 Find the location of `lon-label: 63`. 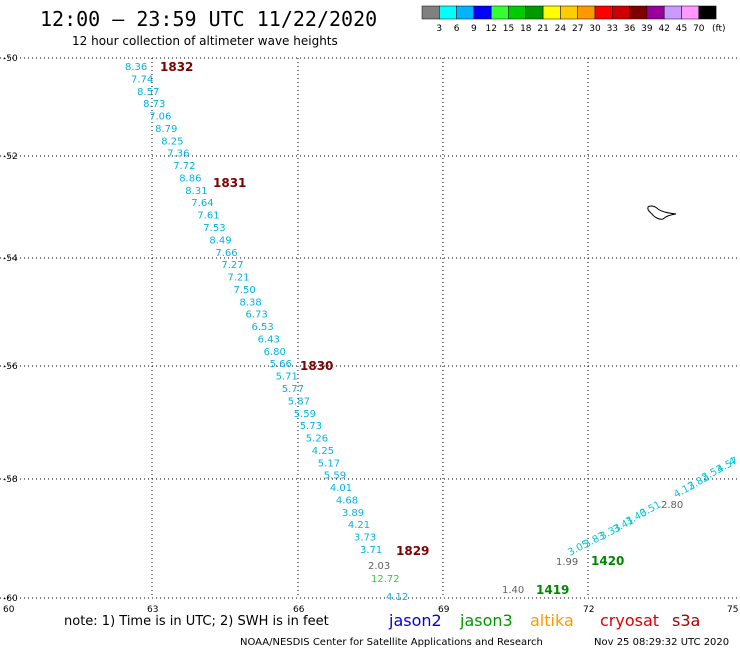

lon-label: 63 is located at coordinates (152, 610).